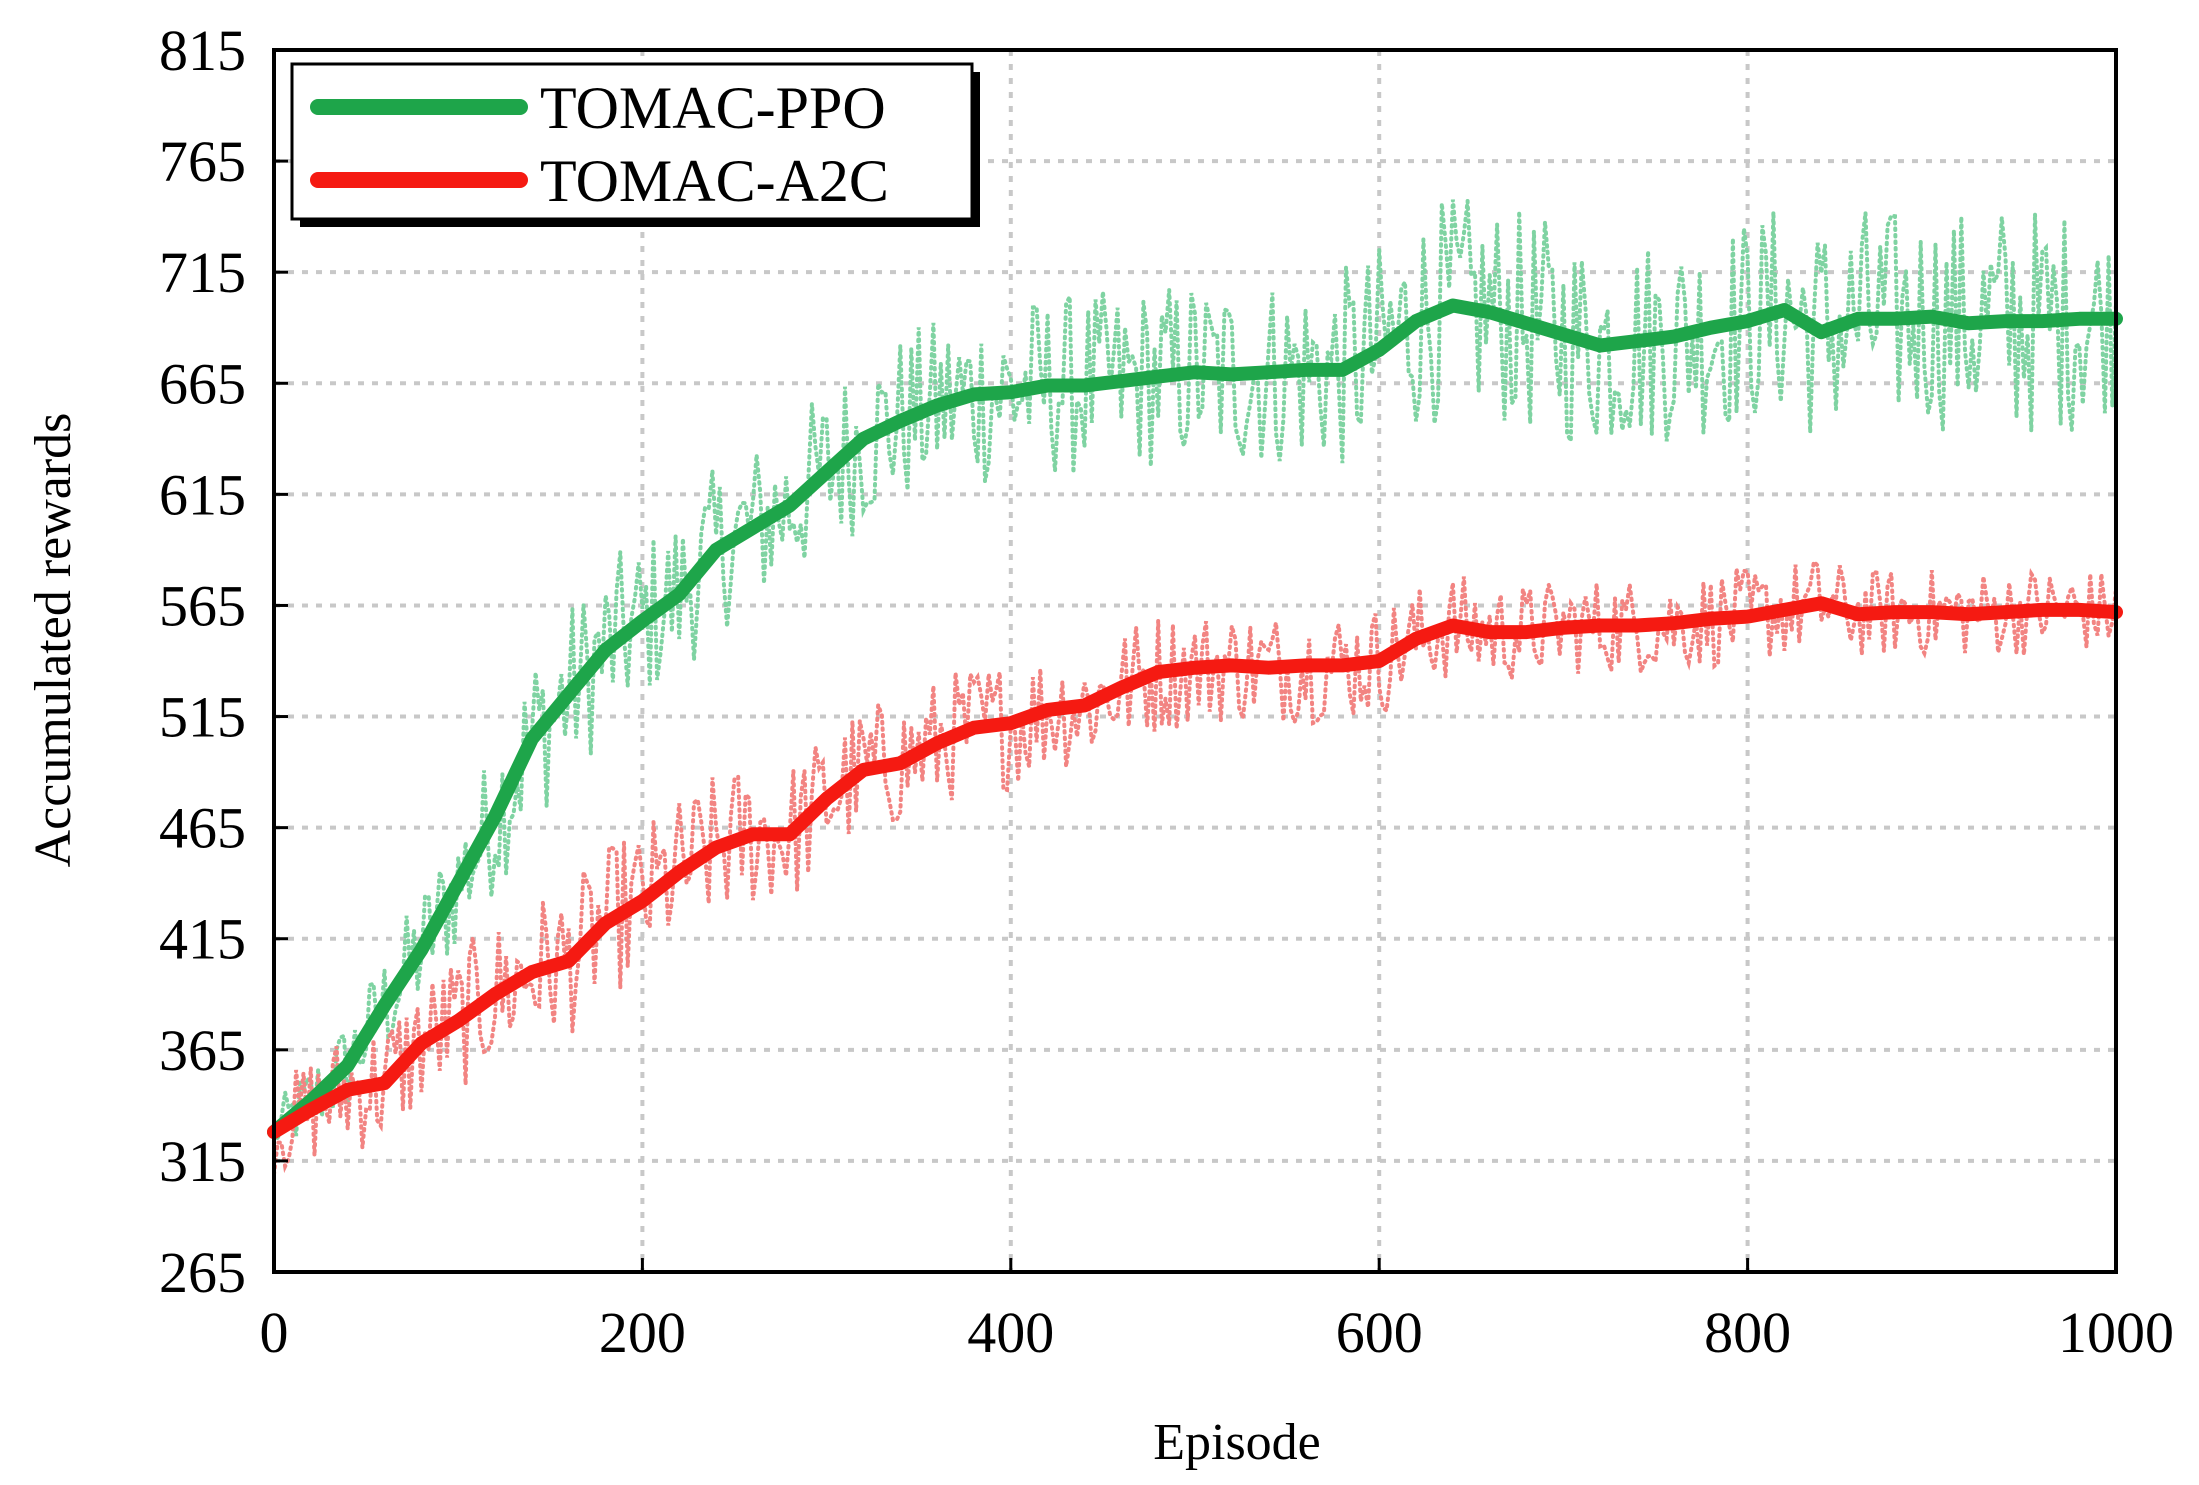  I want to click on y-tick-label: 715, so click(202, 272).